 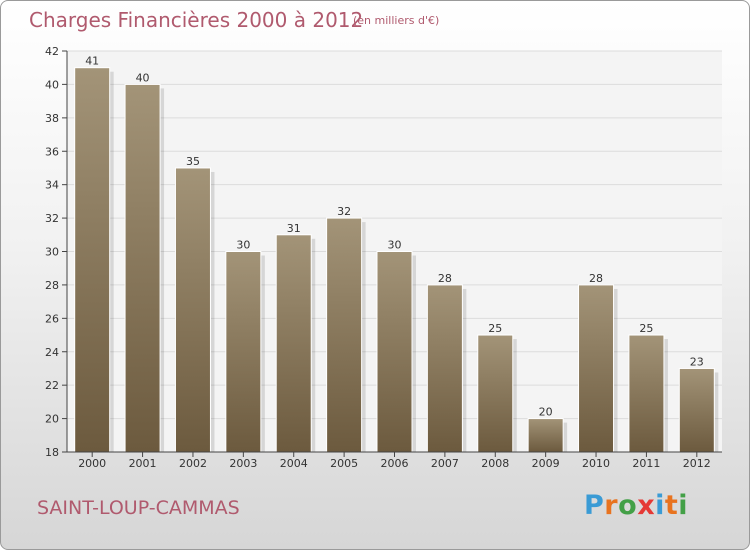 What do you see at coordinates (52, 218) in the screenshot?
I see `y-tick-label: 32` at bounding box center [52, 218].